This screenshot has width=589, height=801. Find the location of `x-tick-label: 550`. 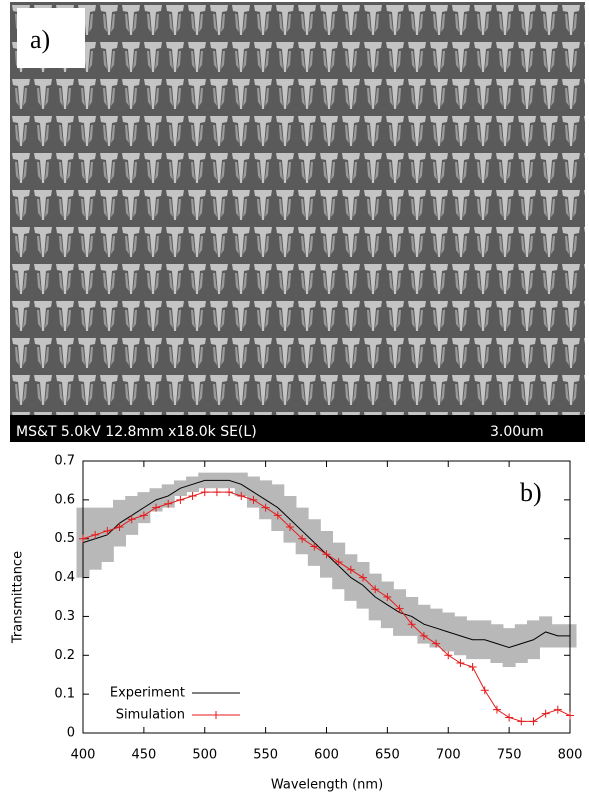

x-tick-label: 550 is located at coordinates (265, 755).